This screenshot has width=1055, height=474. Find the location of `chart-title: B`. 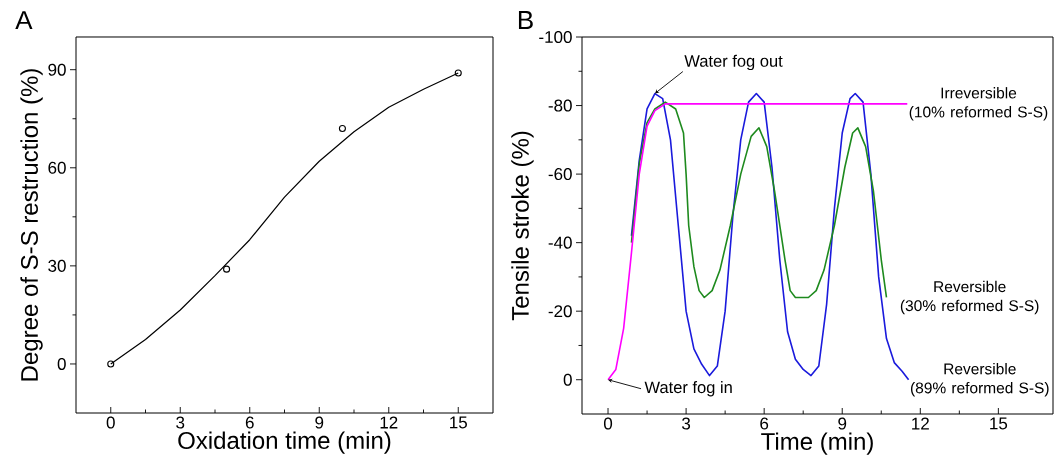

chart-title: B is located at coordinates (525, 20).